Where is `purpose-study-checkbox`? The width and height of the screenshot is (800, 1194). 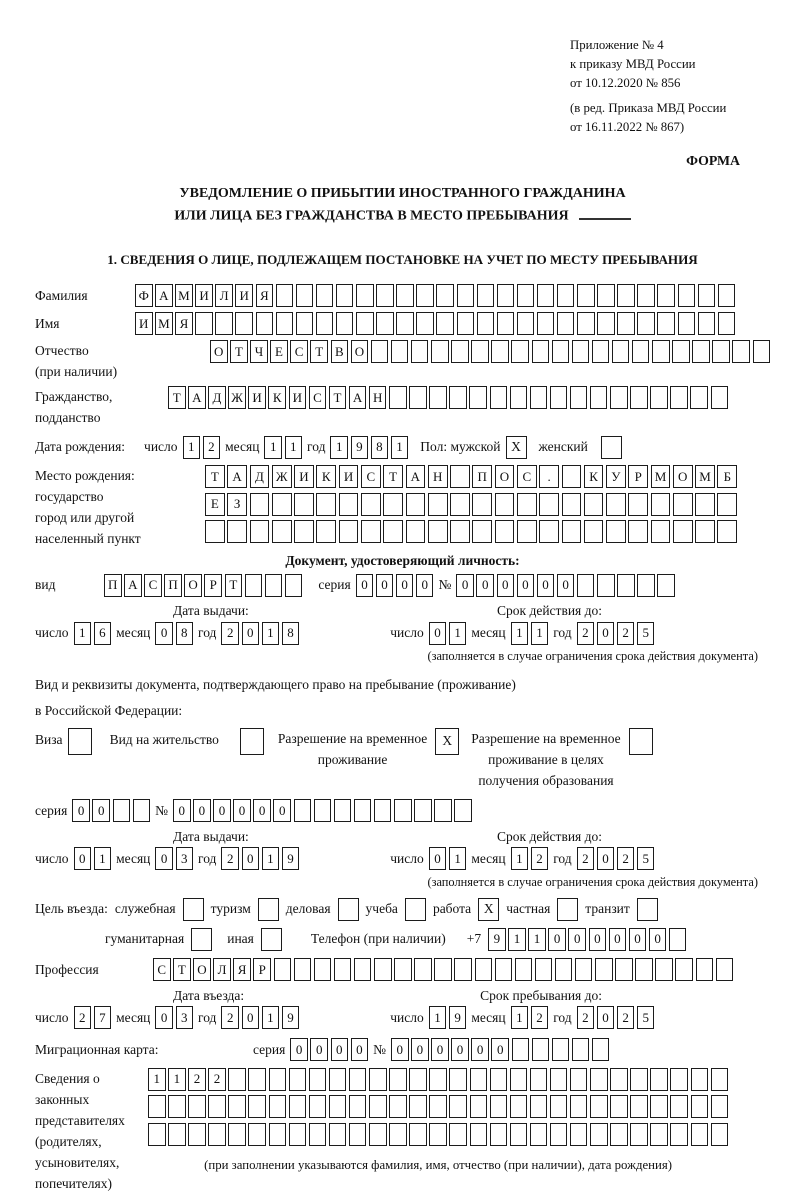
purpose-study-checkbox is located at coordinates (415, 909).